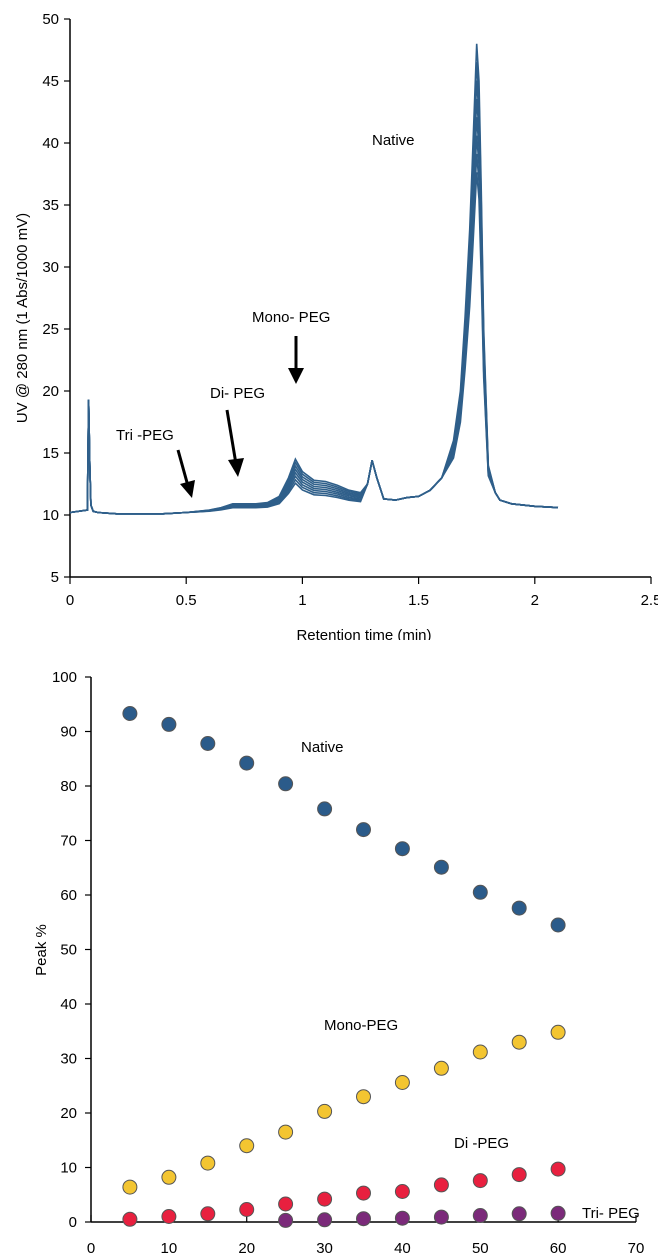 The image size is (658, 1260). I want to click on annotation-mono-peg: Mono- PEG, so click(291, 317).